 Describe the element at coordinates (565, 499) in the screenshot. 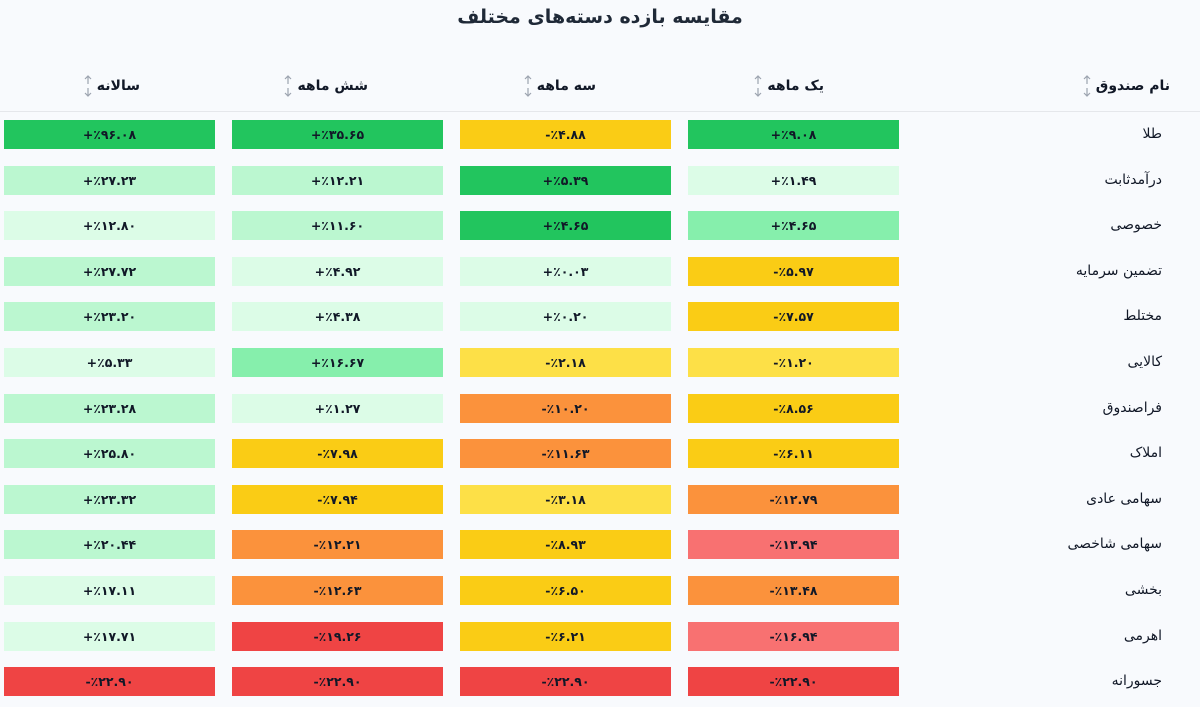

I see `return-cell-m3: -٪۳.۱۸` at that location.